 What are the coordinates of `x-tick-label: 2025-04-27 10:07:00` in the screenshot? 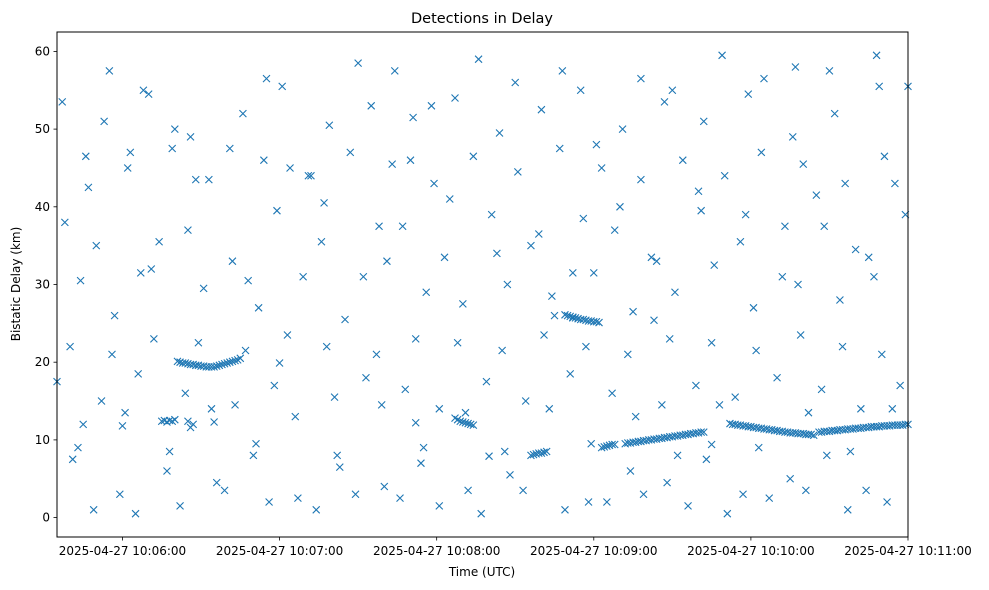 It's located at (279, 551).